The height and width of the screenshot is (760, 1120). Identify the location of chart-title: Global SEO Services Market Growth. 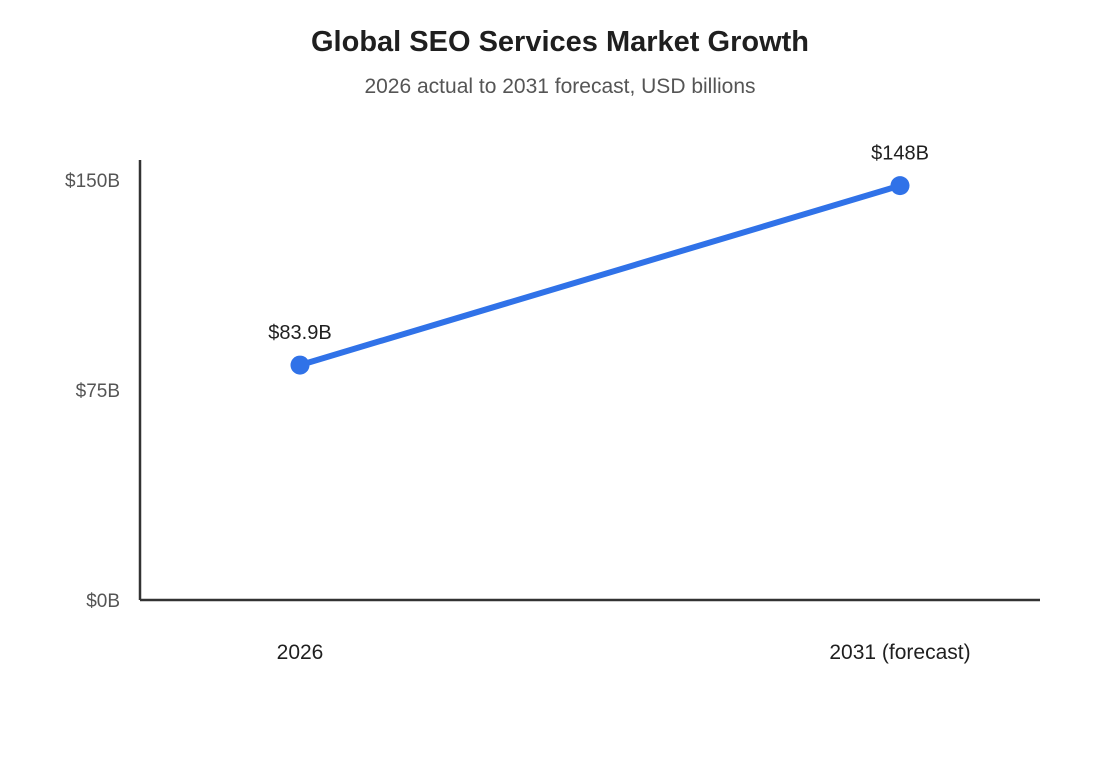
(560, 42).